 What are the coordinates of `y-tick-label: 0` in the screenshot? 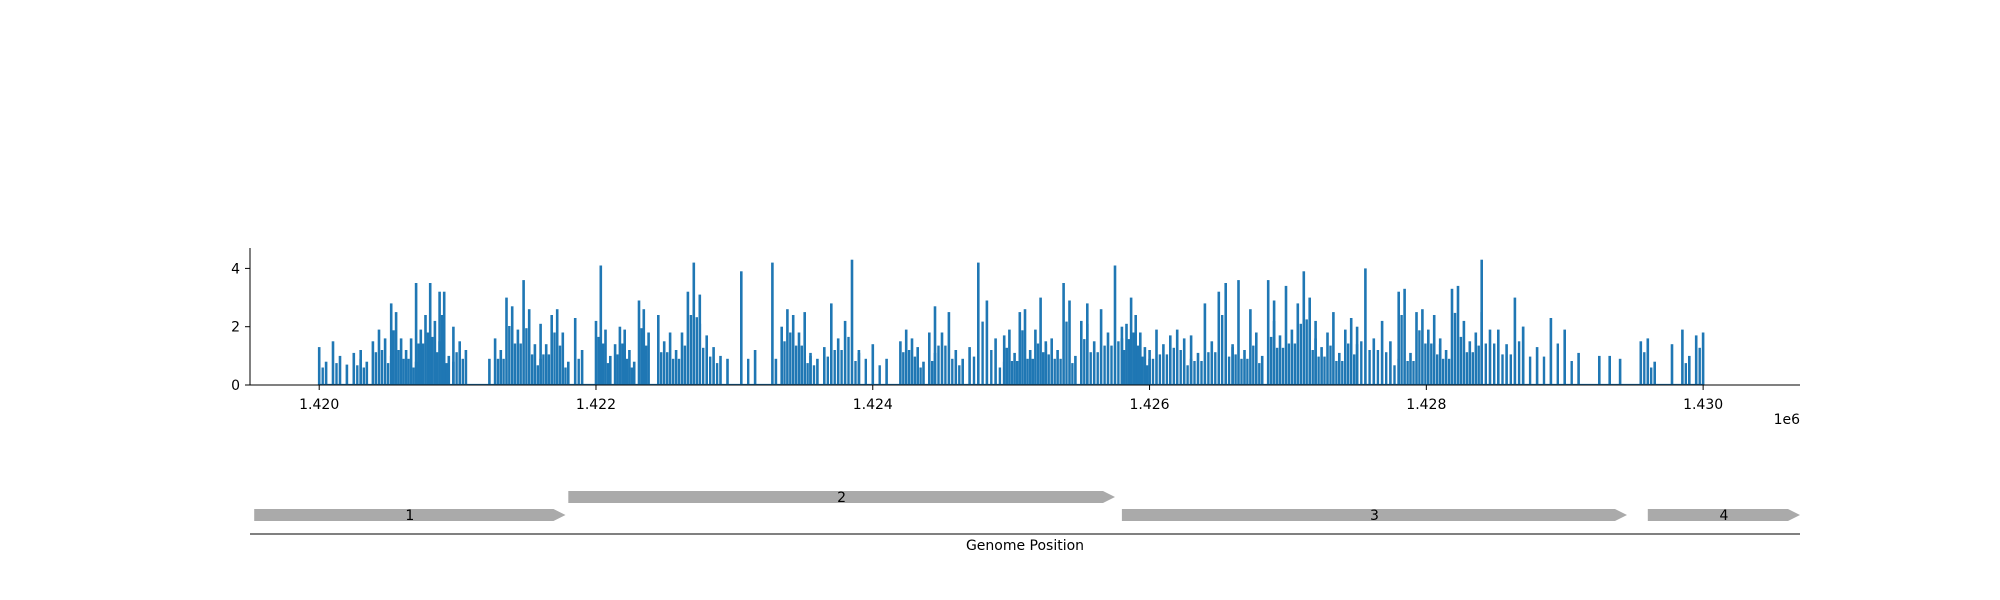 It's located at (235, 386).